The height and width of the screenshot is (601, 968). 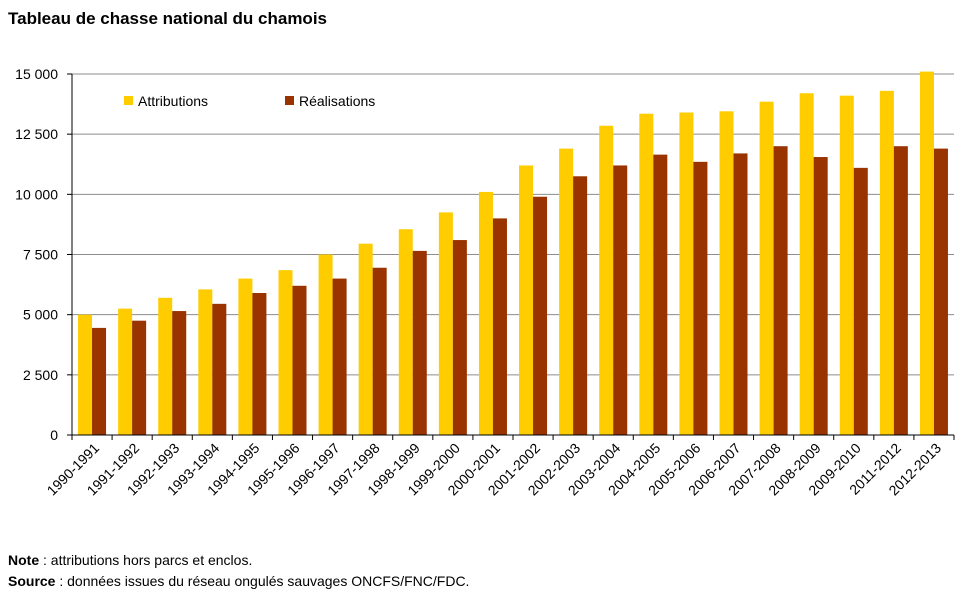 I want to click on y-tick-label: 10 000, so click(x=36, y=194).